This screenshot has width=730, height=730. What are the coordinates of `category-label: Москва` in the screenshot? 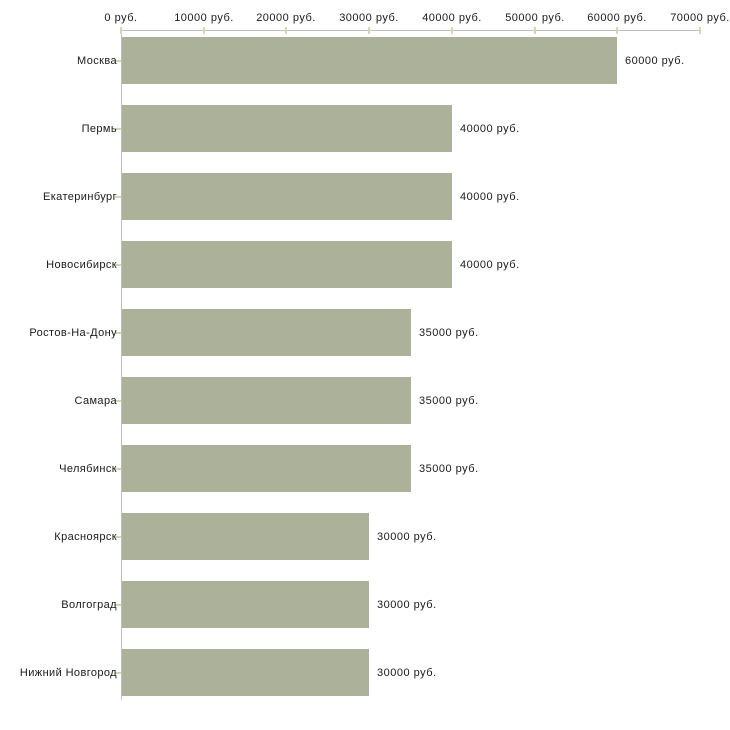 It's located at (97, 60).